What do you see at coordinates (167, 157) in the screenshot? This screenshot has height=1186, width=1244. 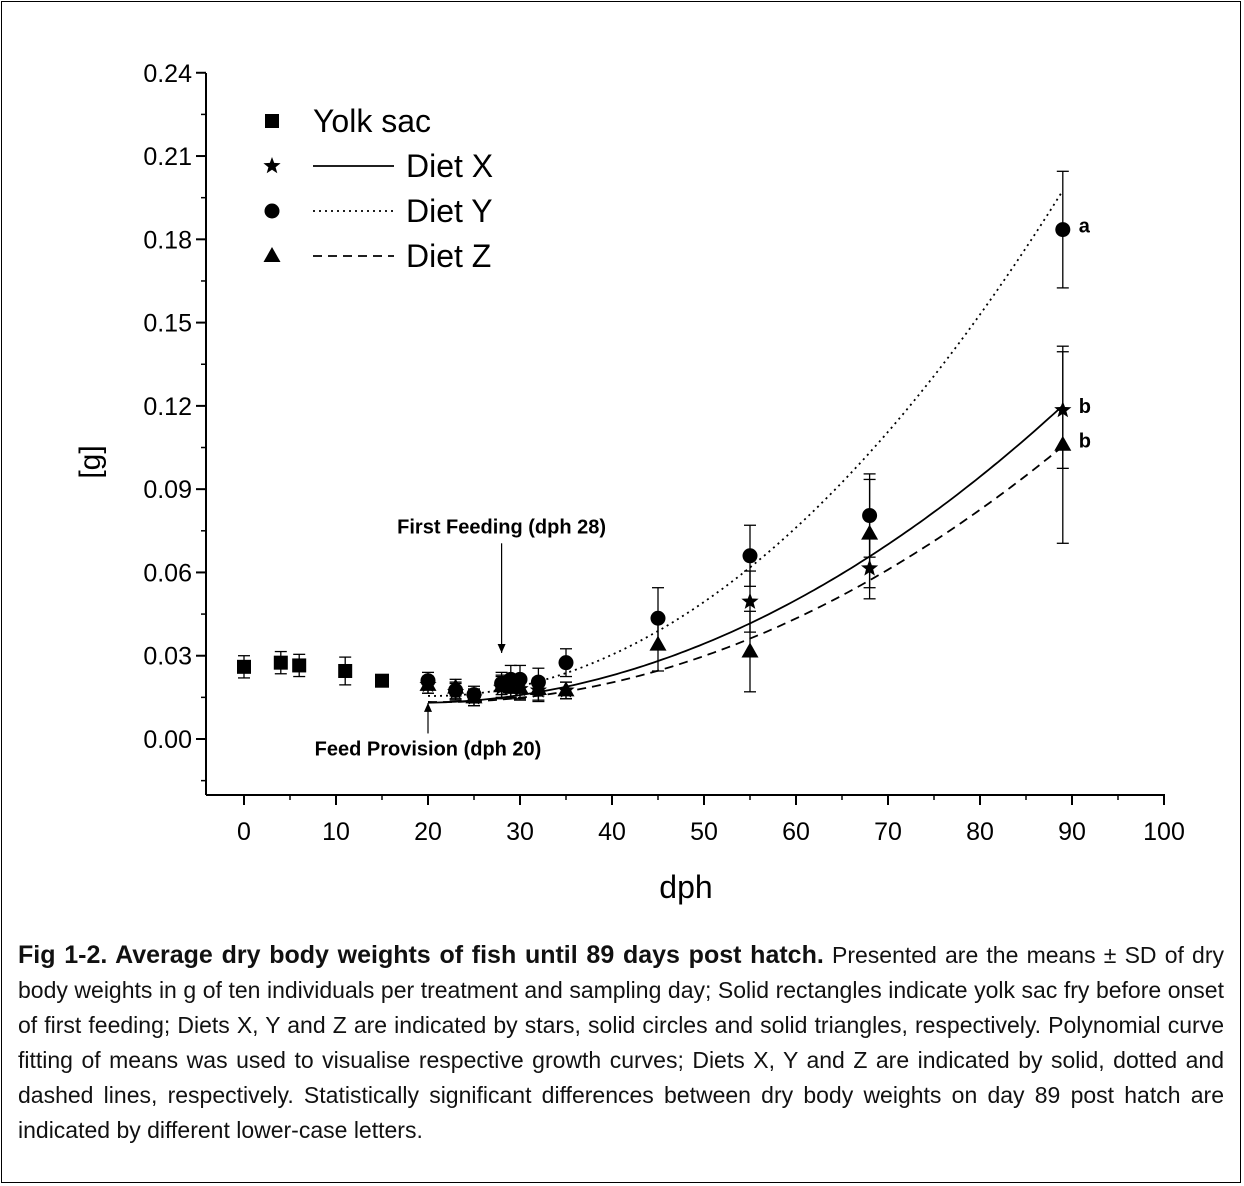 I see `y-tick-label: 0.21` at bounding box center [167, 157].